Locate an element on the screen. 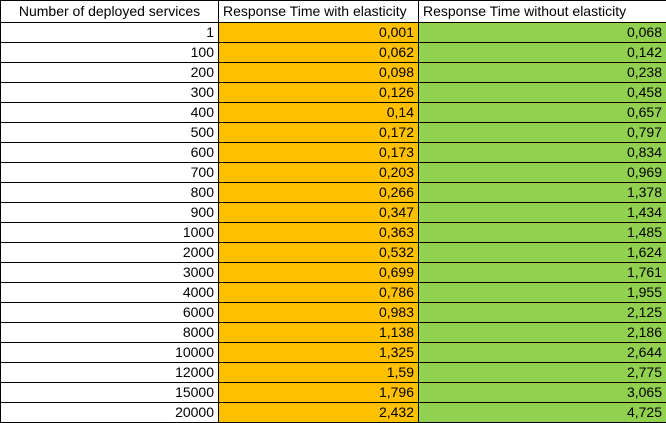 The width and height of the screenshot is (666, 423). cell-without-elasticity: 0,657 is located at coordinates (542, 112).